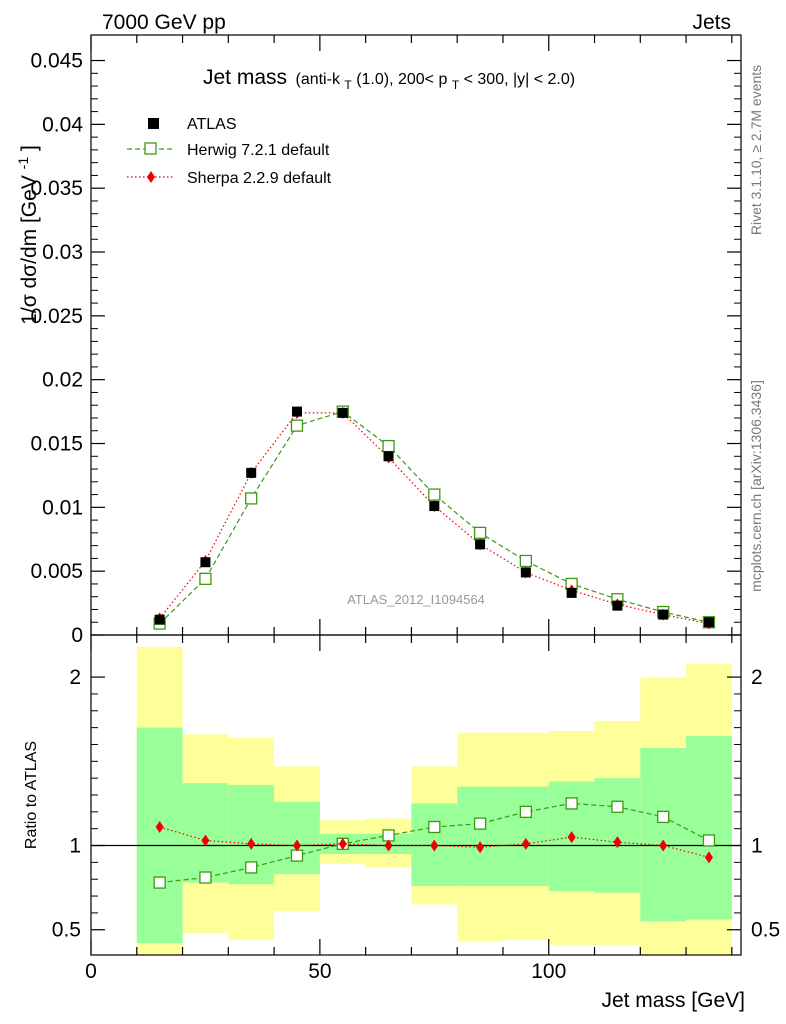  Describe the element at coordinates (56, 61) in the screenshot. I see `main-y-tick-label: 0.045` at that location.